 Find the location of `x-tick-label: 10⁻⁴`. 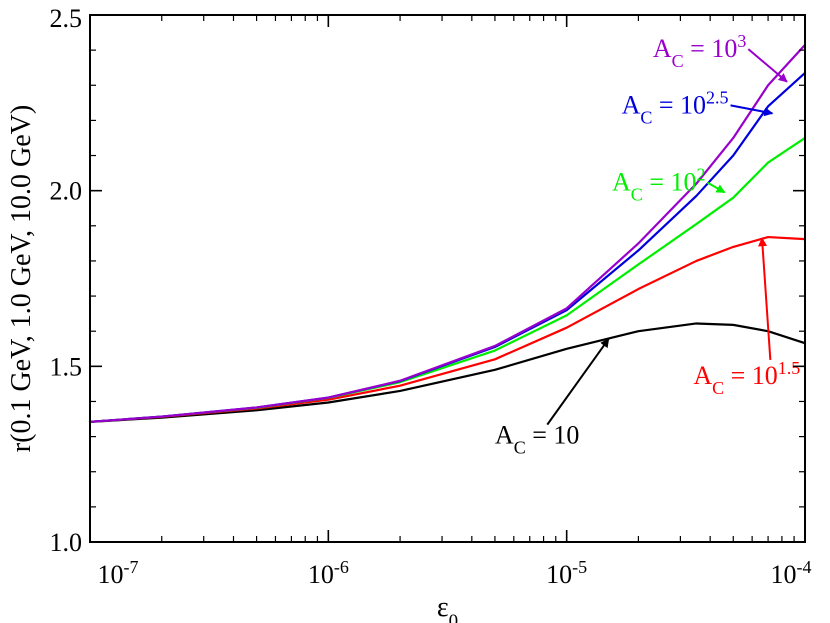

x-tick-label: 10⁻⁴ is located at coordinates (791, 573).